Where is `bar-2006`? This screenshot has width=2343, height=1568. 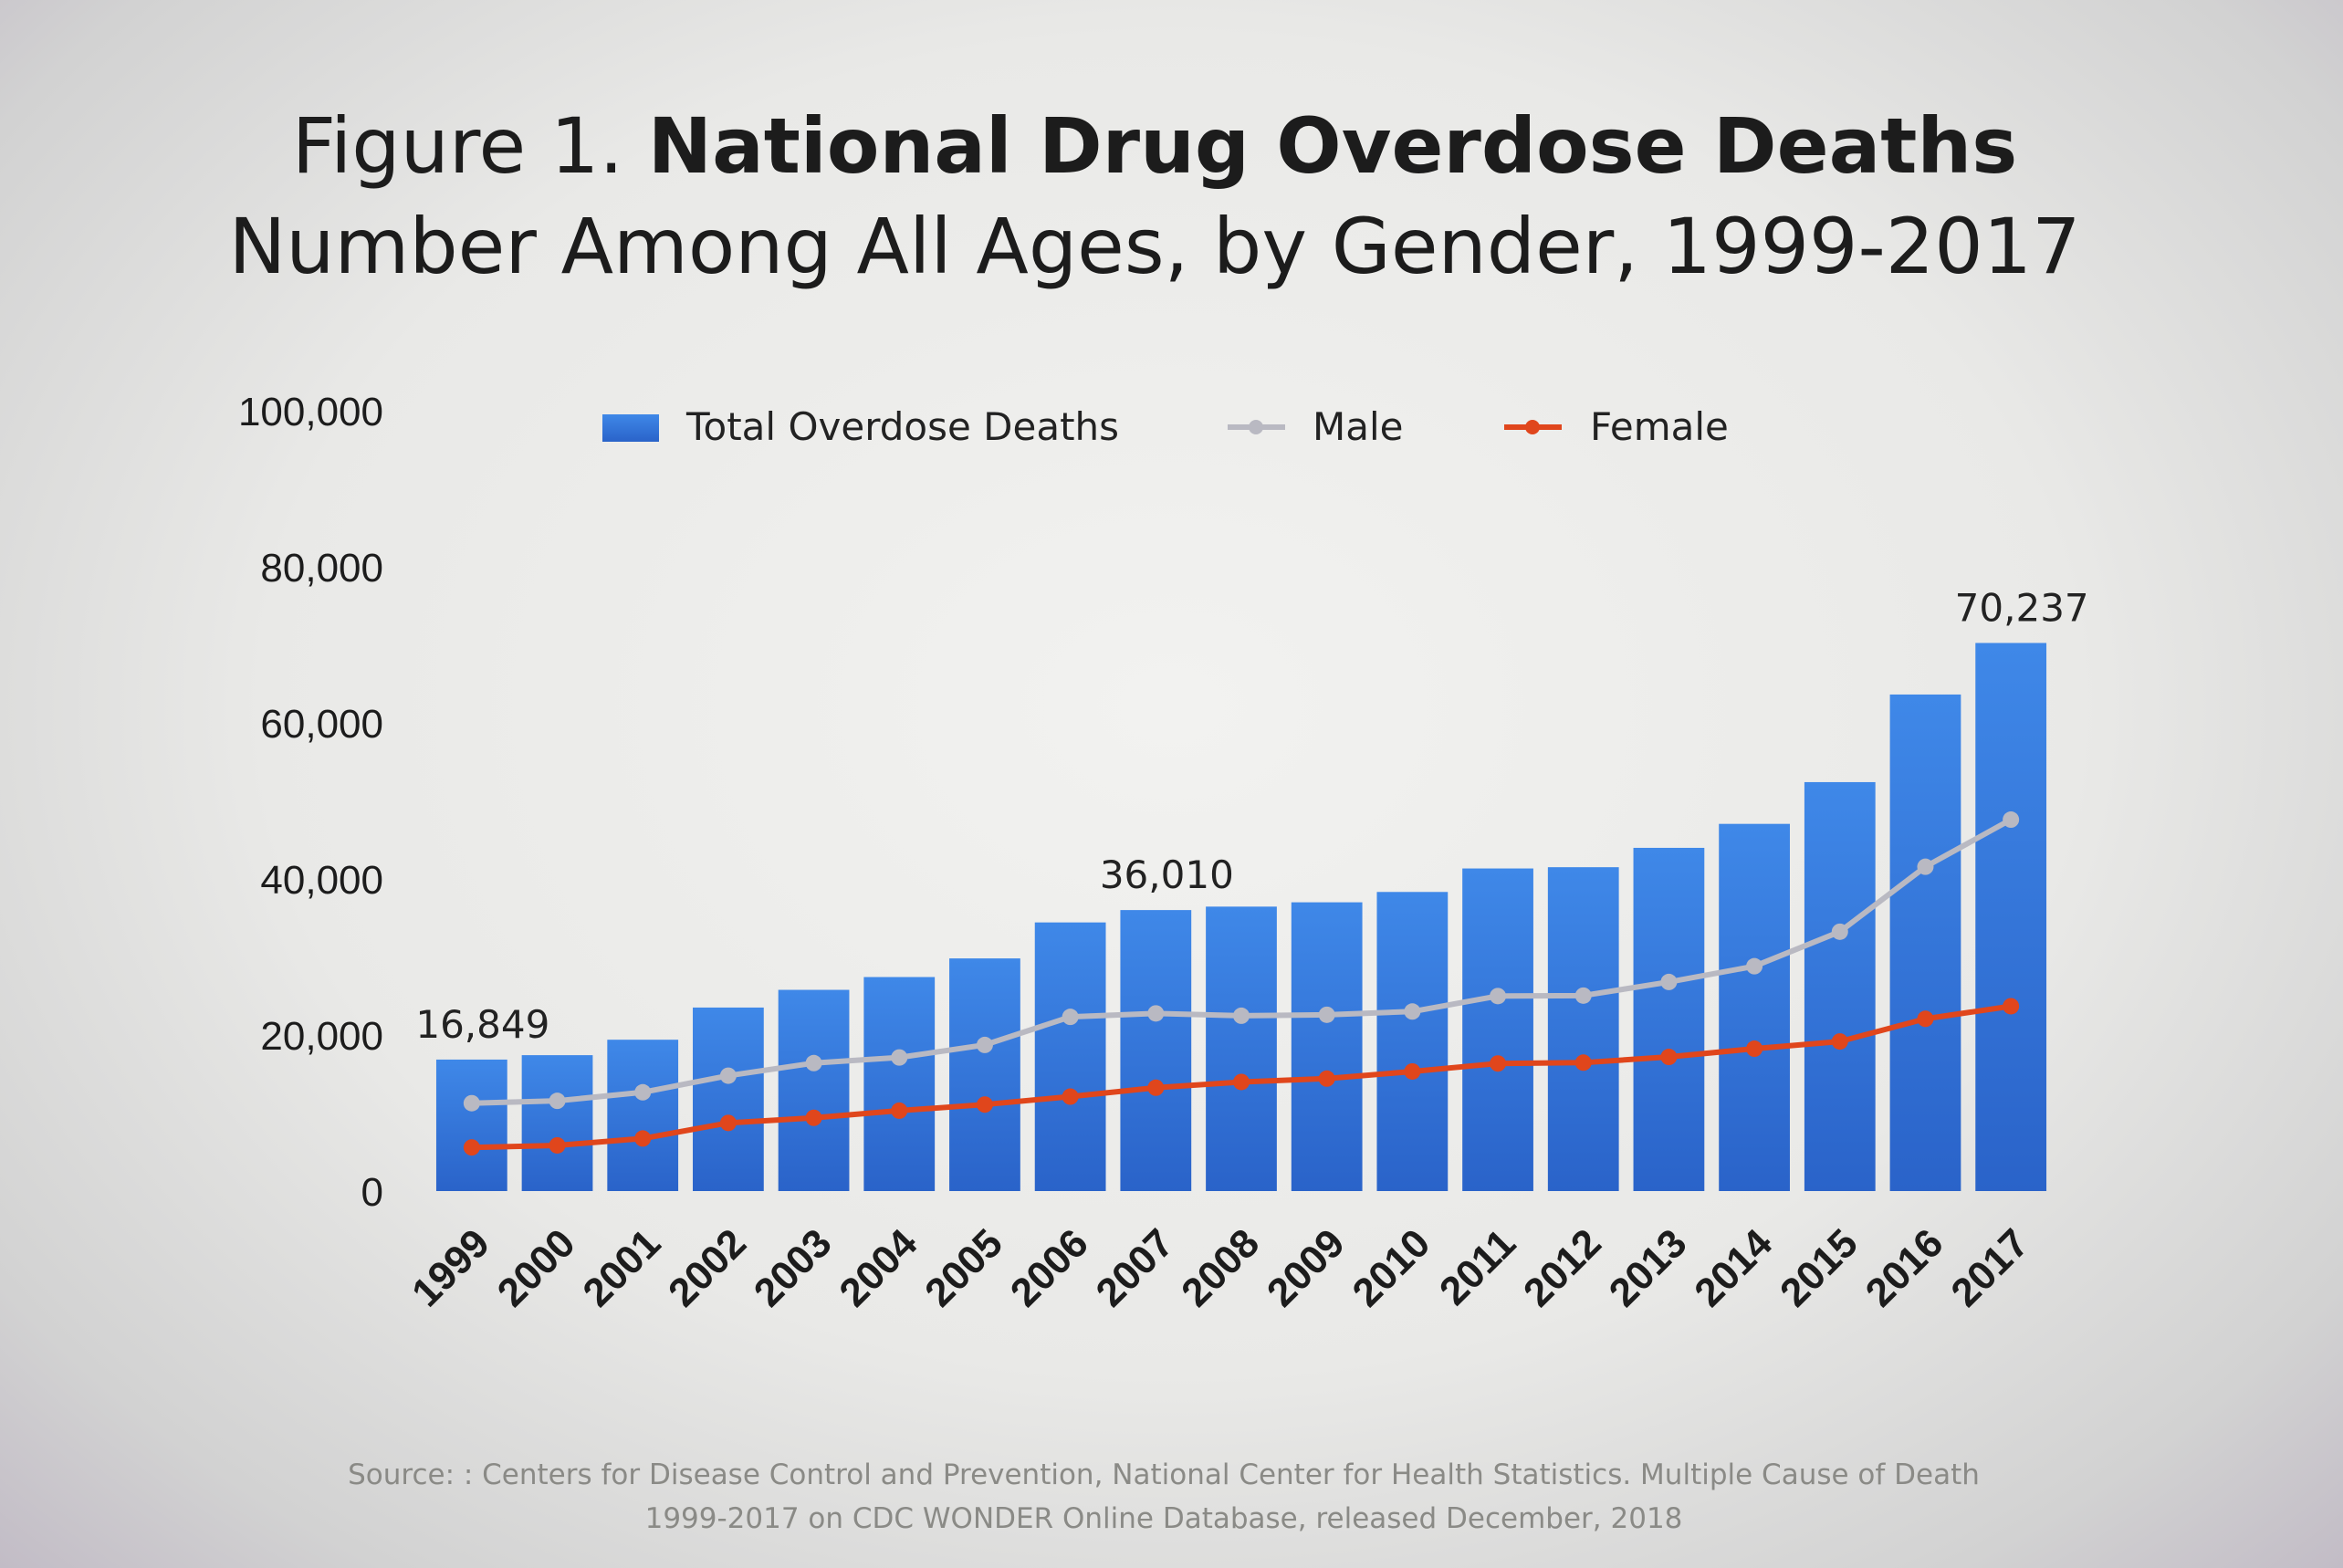
bar-2006 is located at coordinates (1070, 1056).